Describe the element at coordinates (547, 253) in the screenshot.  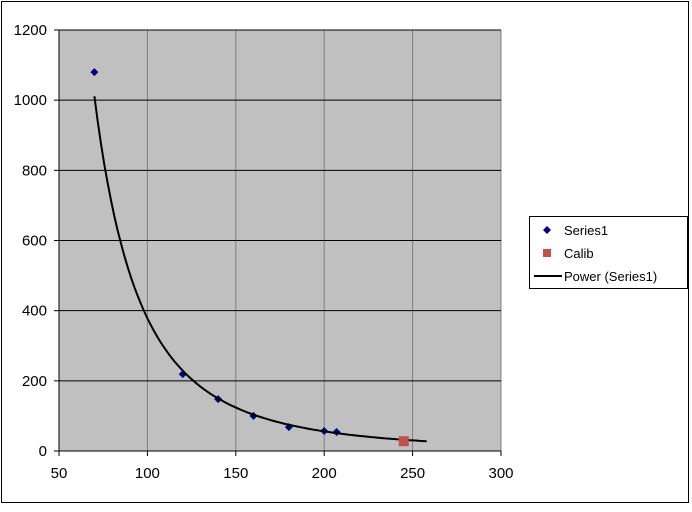
I see `square-marker-icon` at that location.